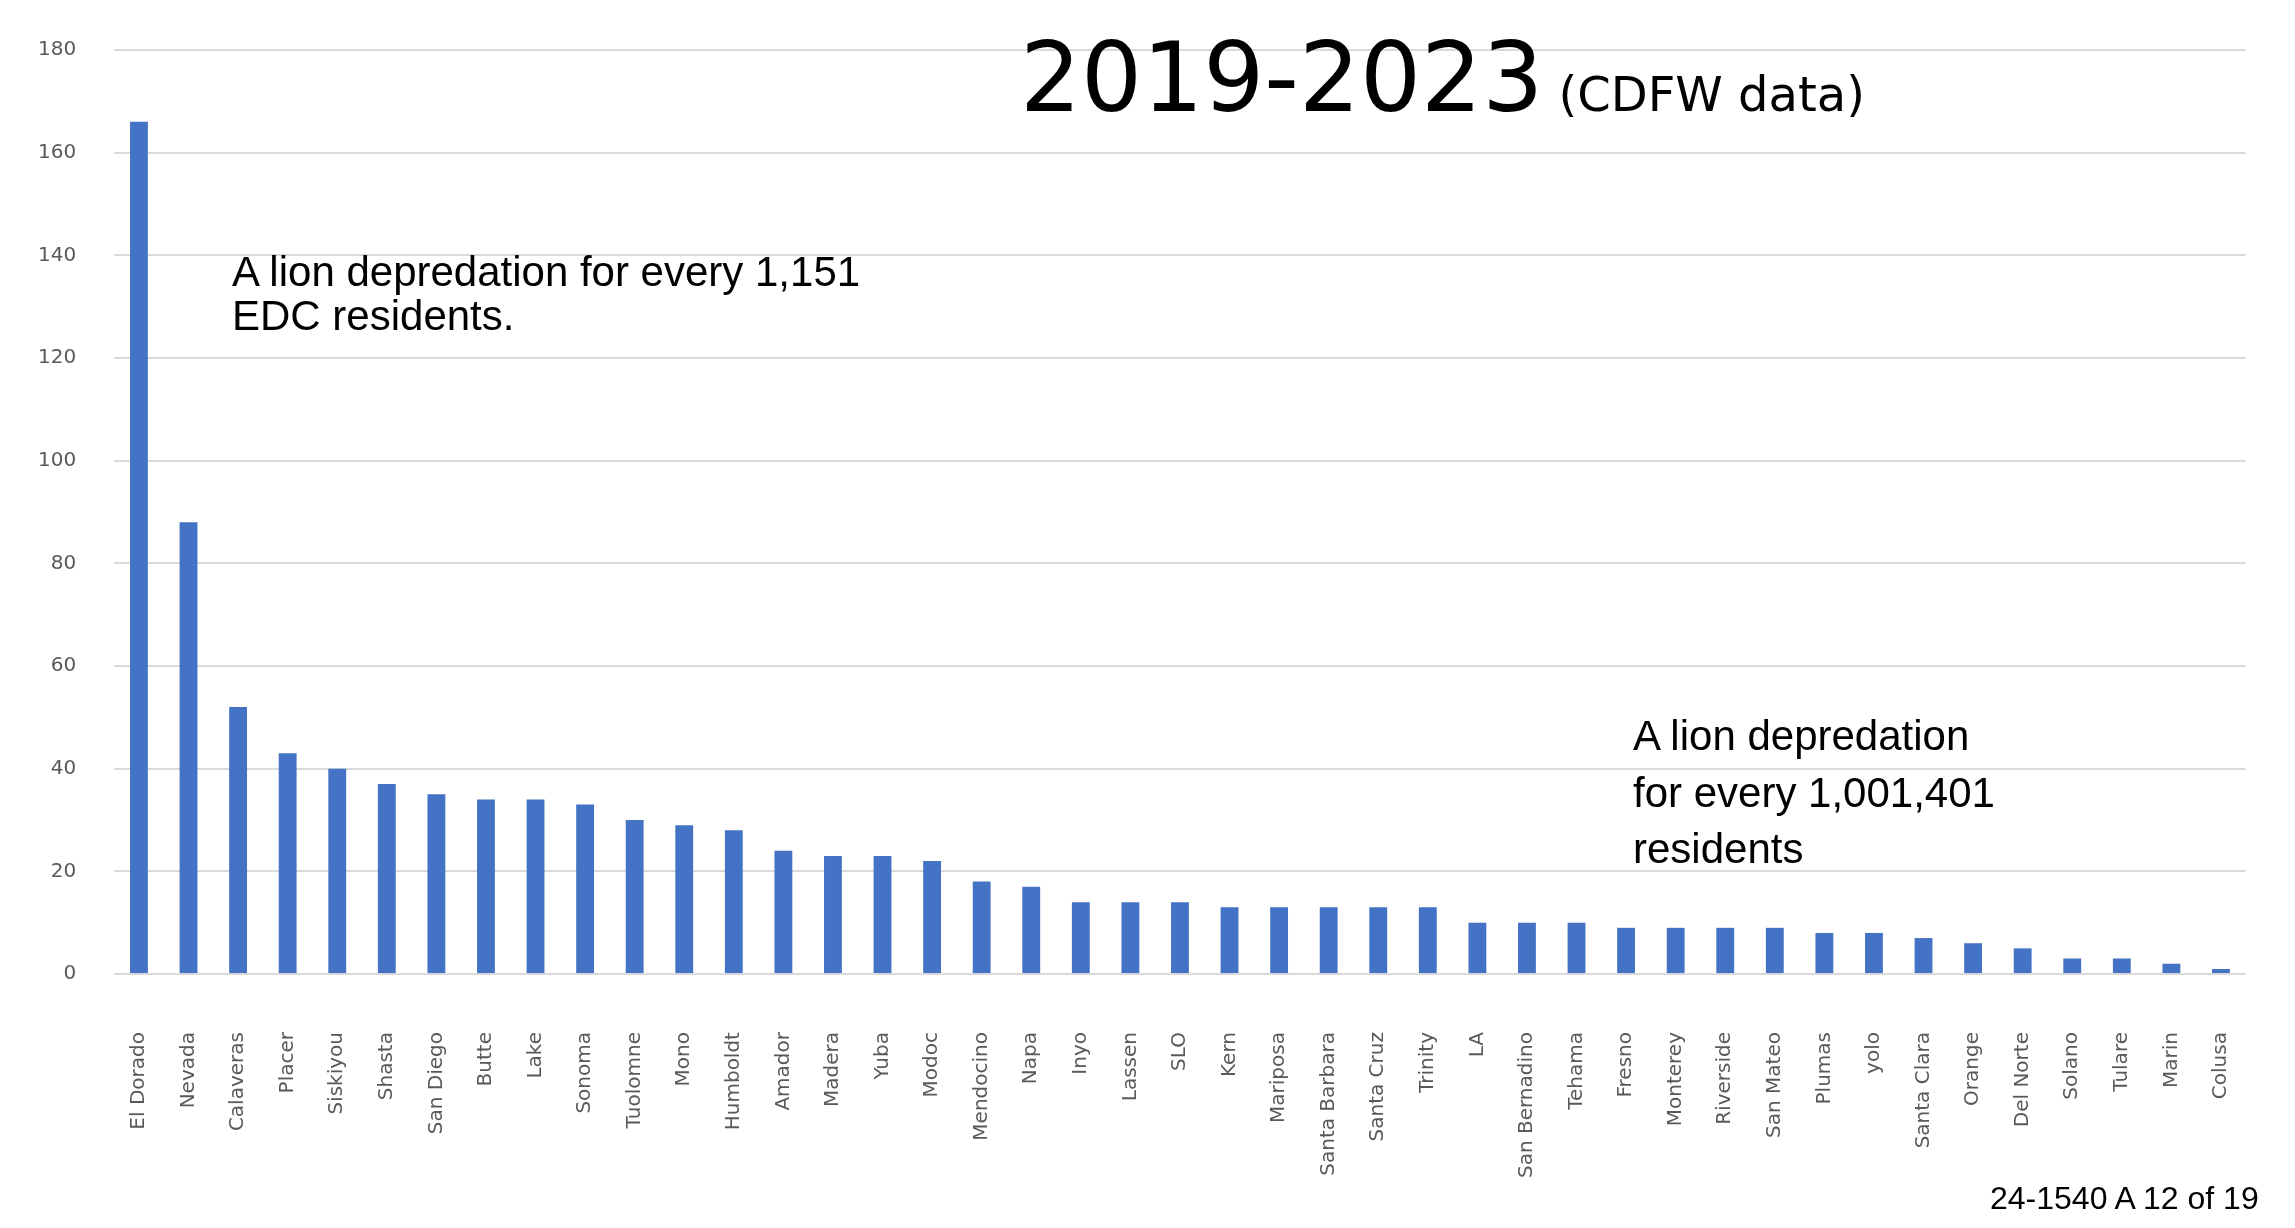 The image size is (2295, 1228). Describe the element at coordinates (385, 1066) in the screenshot. I see `x-tick-label: Shasta` at that location.